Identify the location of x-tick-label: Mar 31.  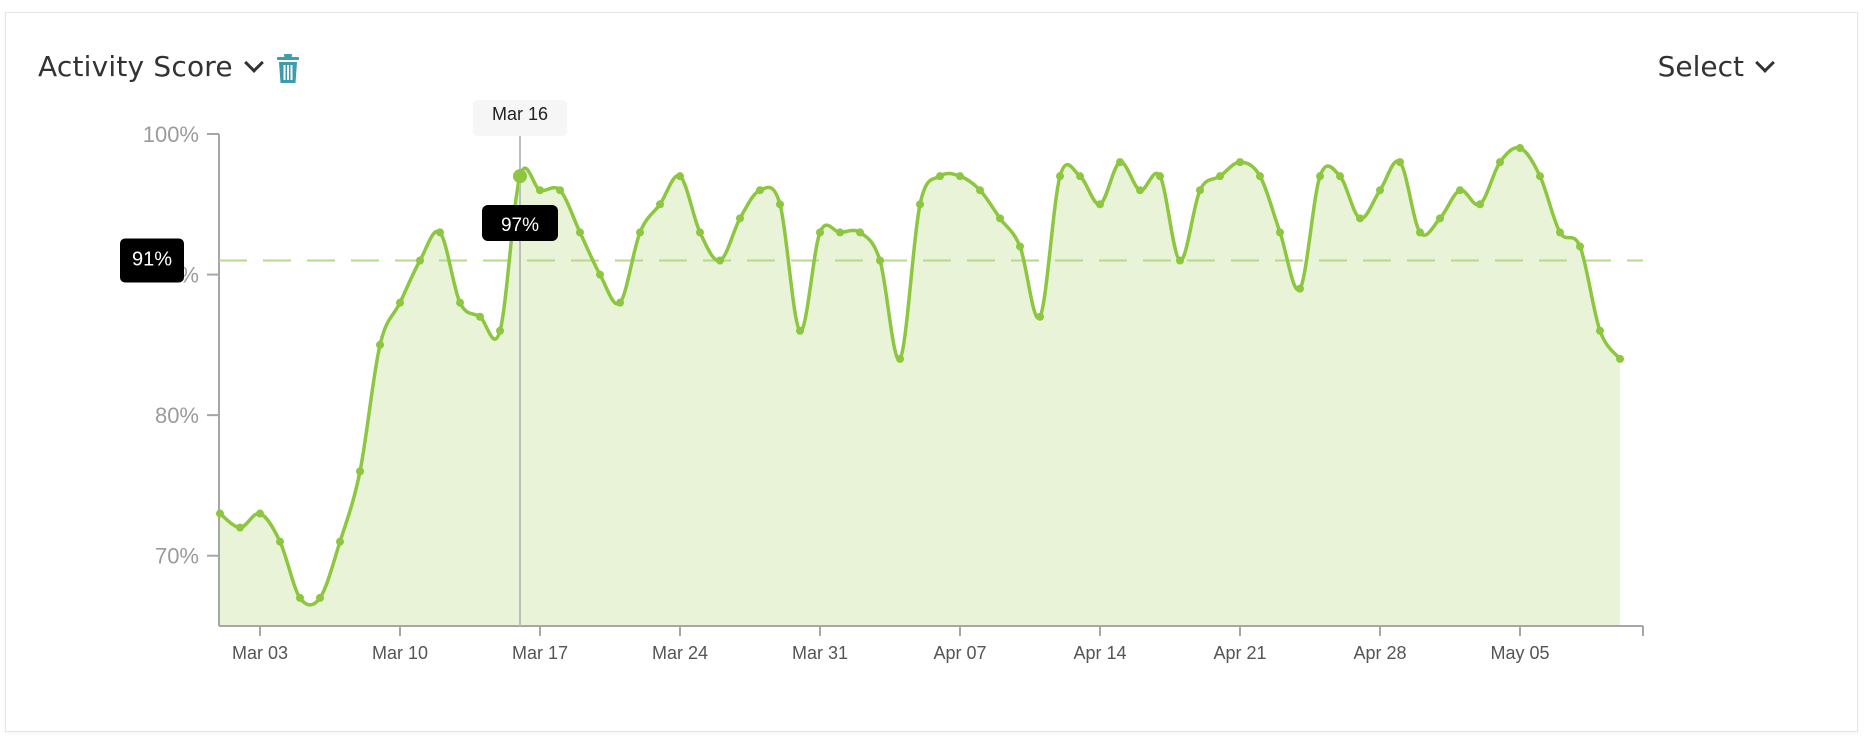
(820, 653).